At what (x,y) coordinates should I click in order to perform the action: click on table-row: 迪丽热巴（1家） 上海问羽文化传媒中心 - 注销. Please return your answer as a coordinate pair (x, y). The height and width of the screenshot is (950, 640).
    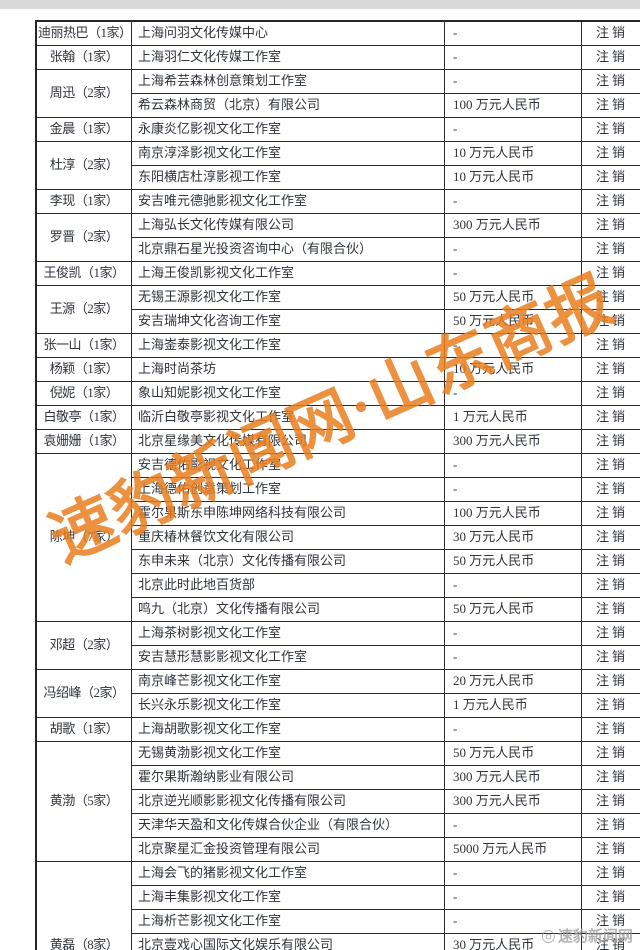
    Looking at the image, I should click on (337, 33).